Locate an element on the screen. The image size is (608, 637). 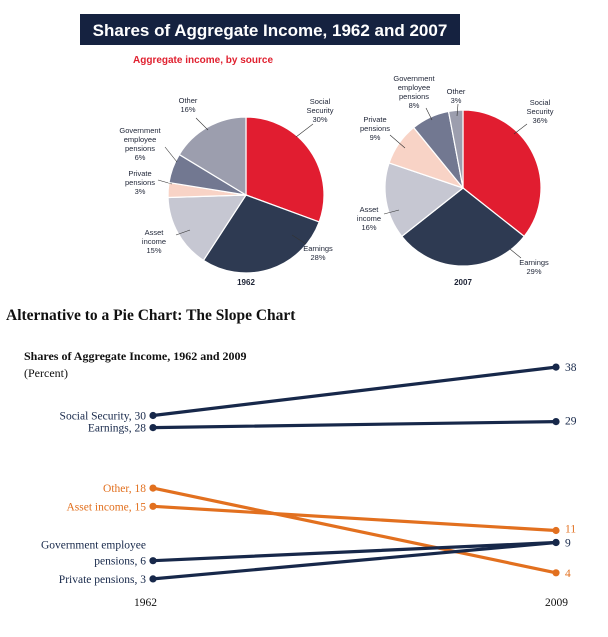
pie-label-line: Security is located at coordinates (319, 110).